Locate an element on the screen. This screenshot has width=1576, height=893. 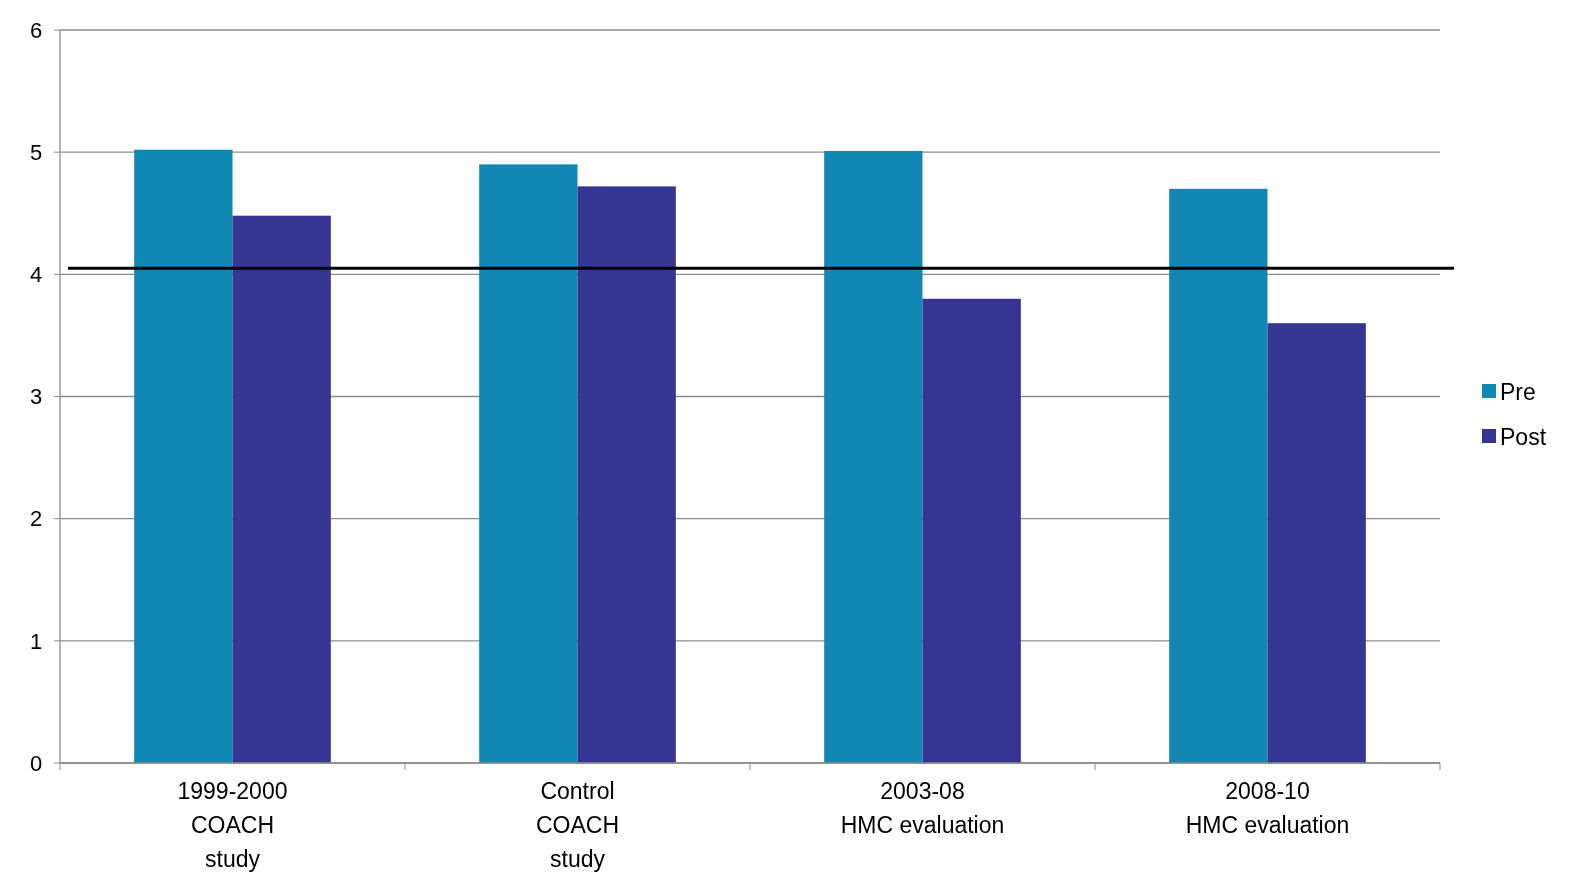
legend-label: Pre is located at coordinates (1518, 392).